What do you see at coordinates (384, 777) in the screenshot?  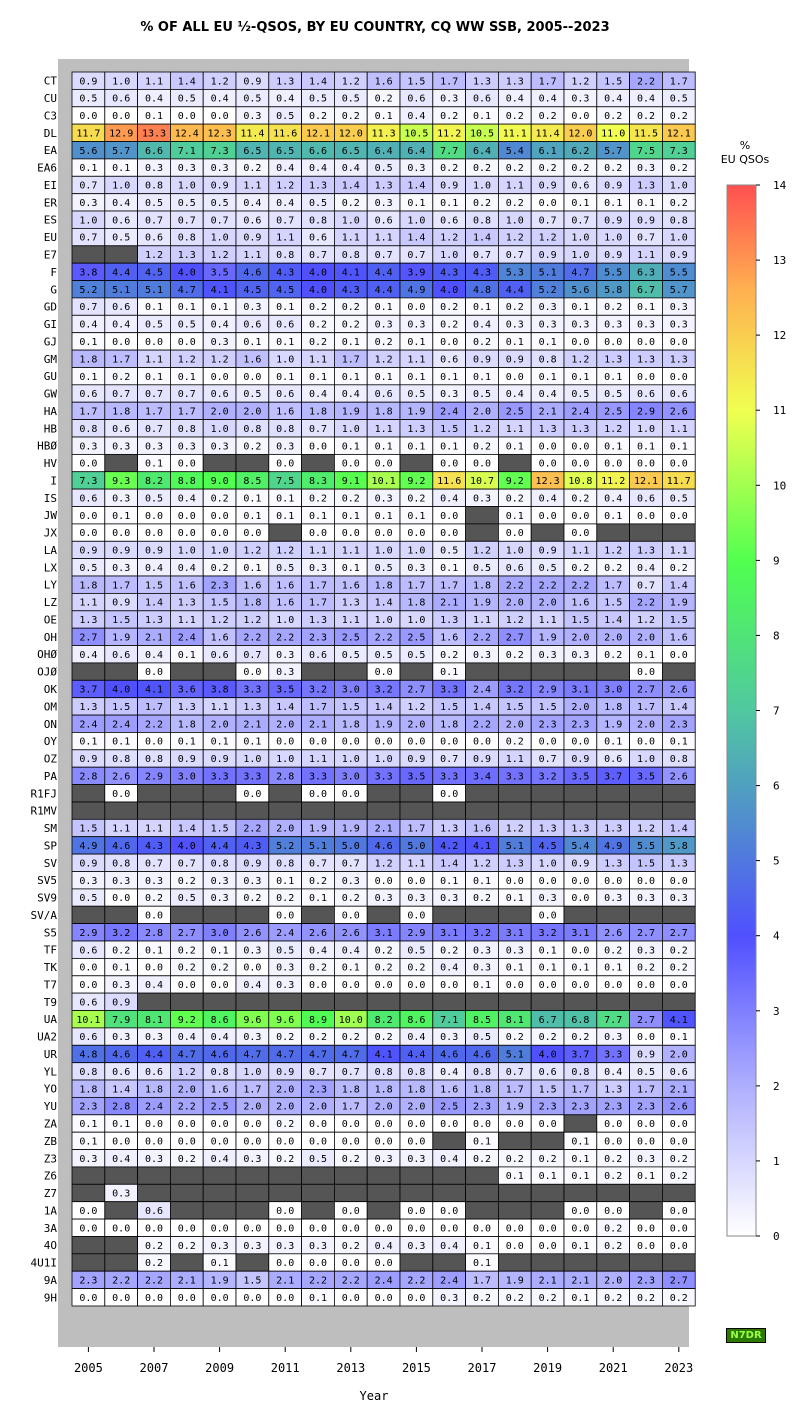 I see `cell-value-label: 3.3` at bounding box center [384, 777].